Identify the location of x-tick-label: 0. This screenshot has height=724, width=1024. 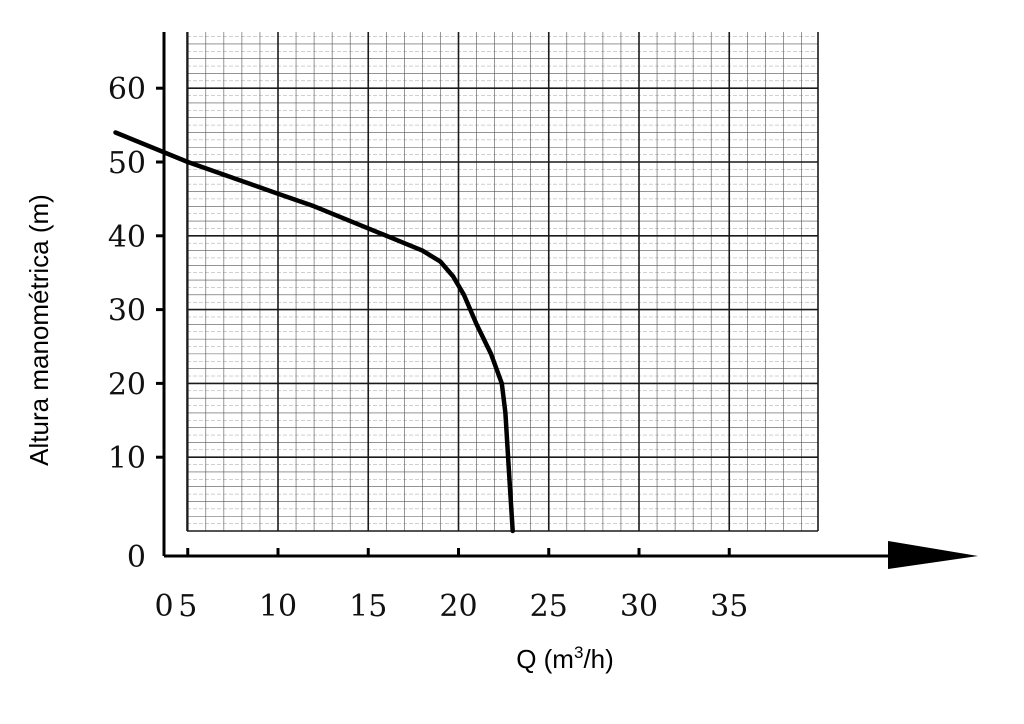
(163, 606).